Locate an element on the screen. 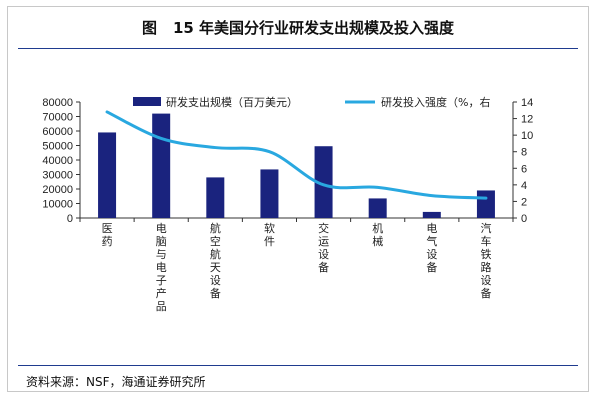 This screenshot has height=400, width=597. right-tick-label: 2 is located at coordinates (524, 202).